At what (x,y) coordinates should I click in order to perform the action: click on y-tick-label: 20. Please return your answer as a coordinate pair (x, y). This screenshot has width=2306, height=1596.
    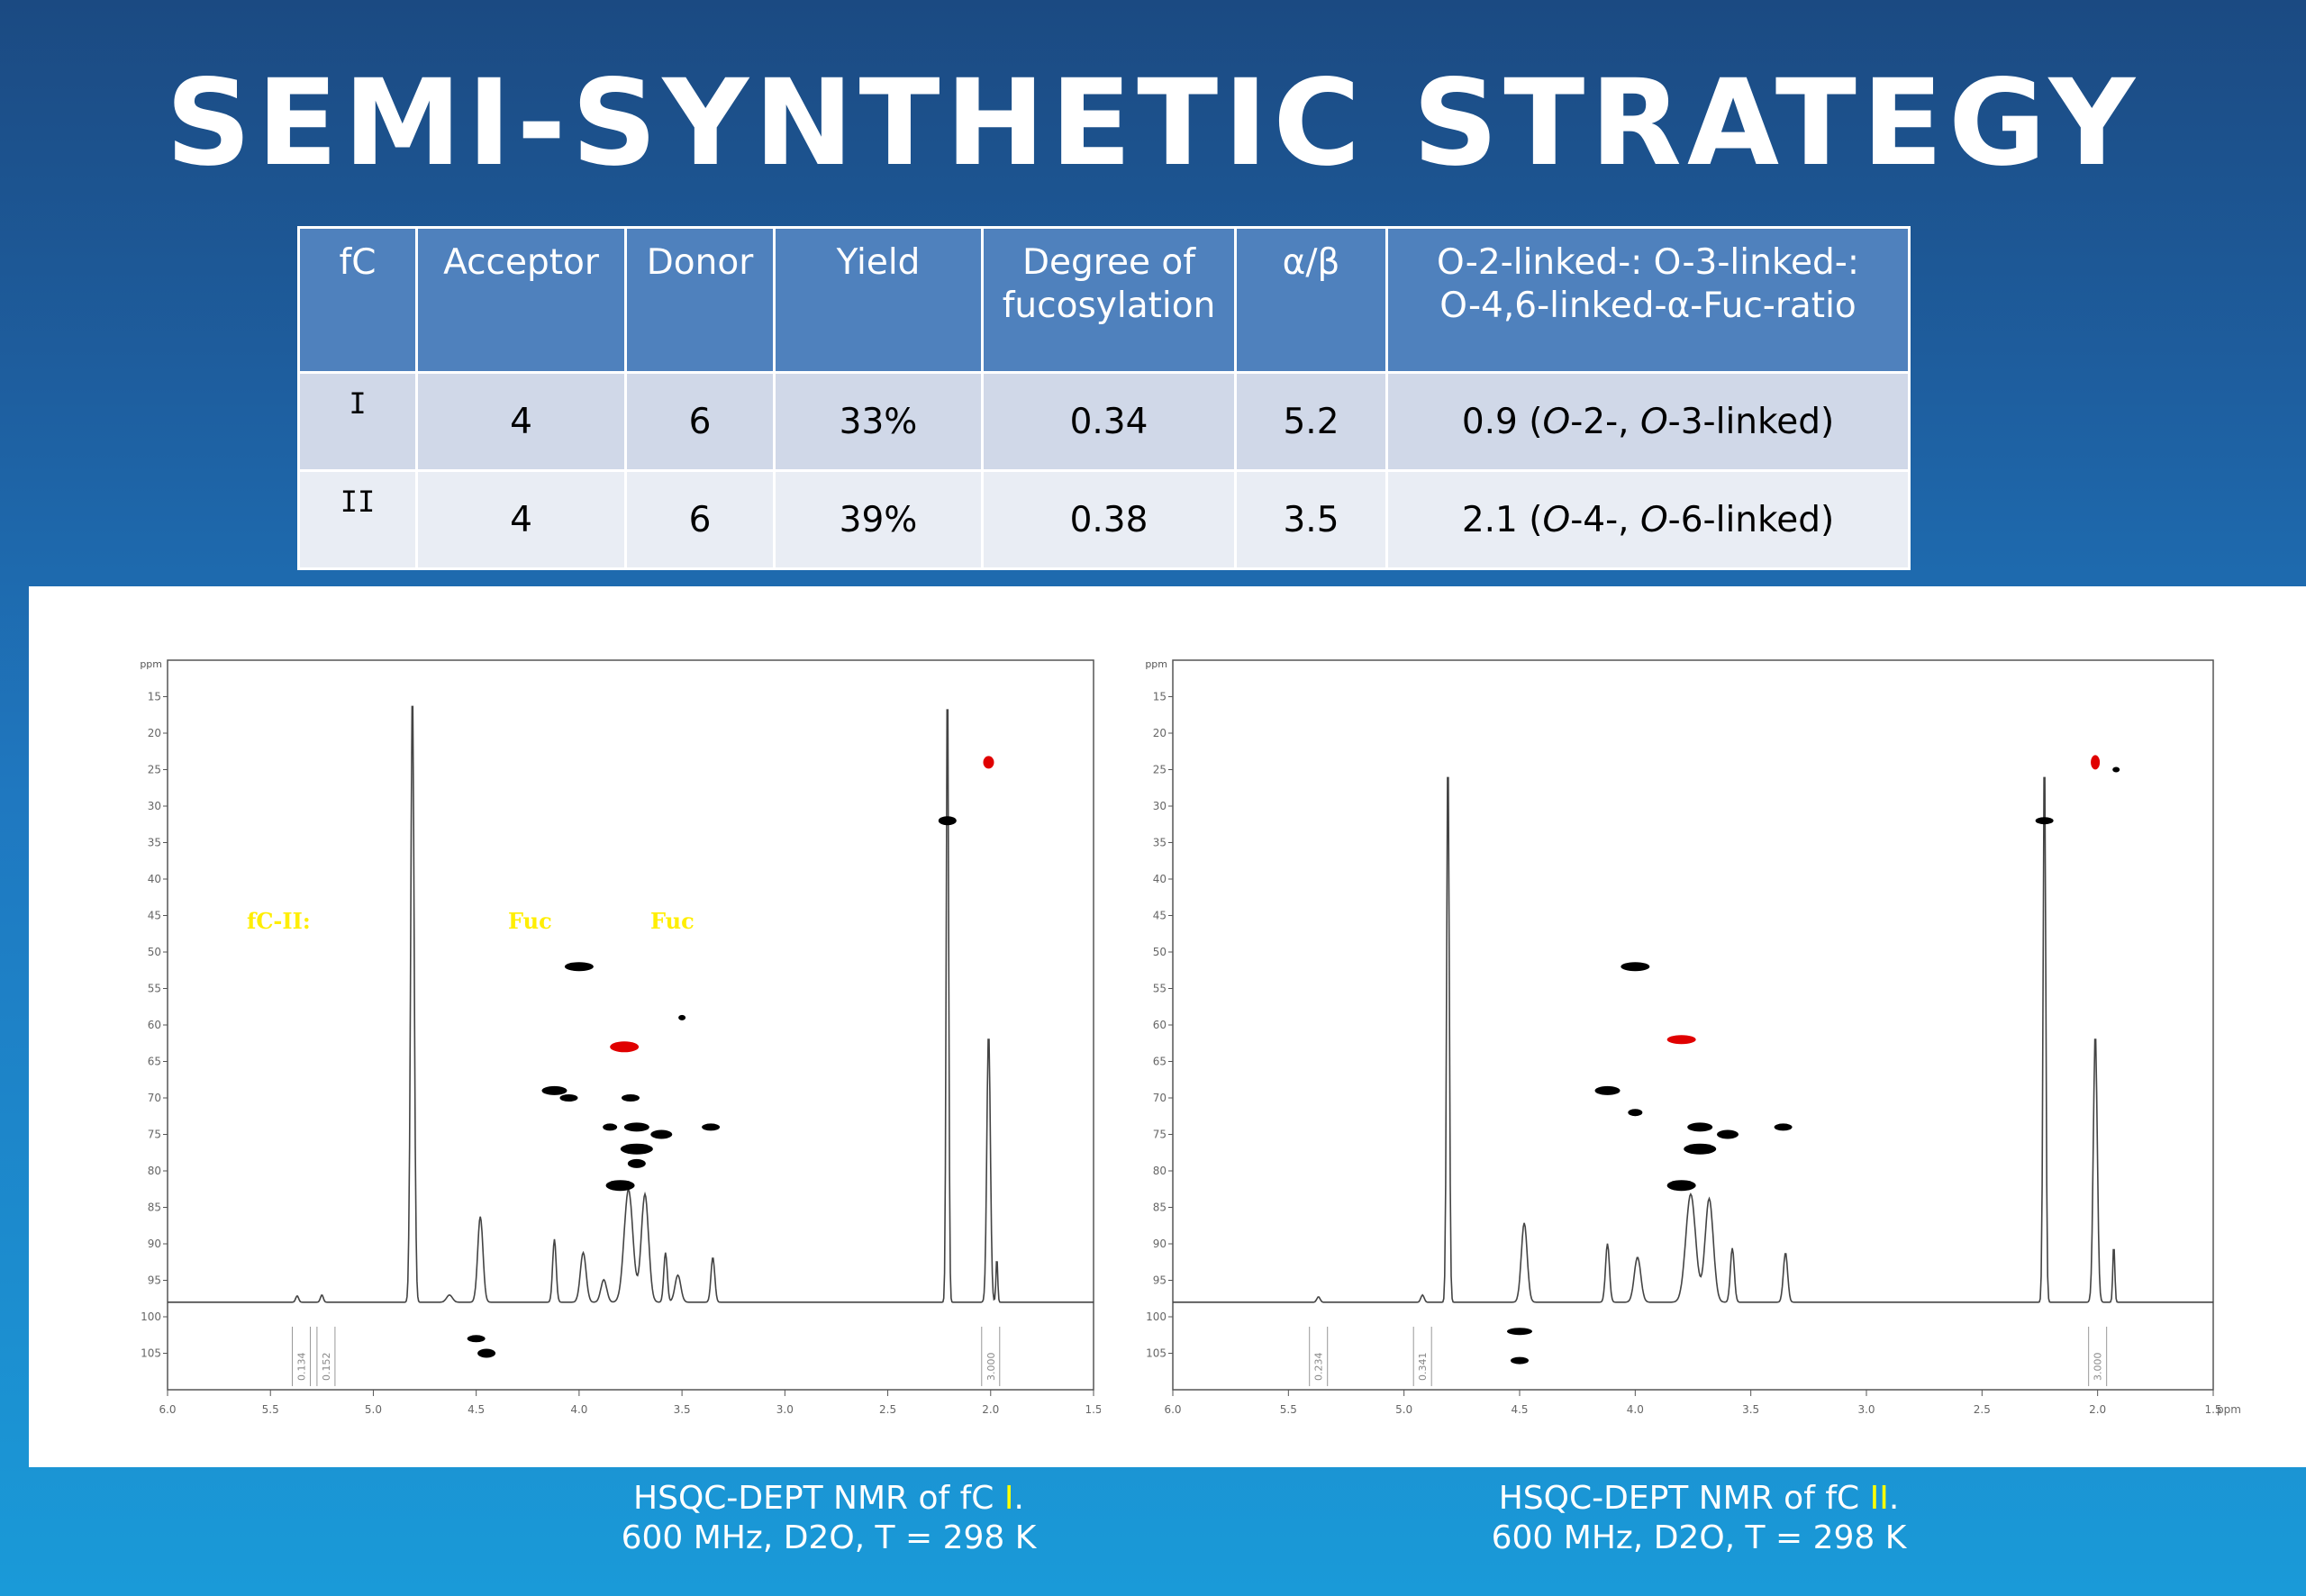
    Looking at the image, I should click on (1160, 733).